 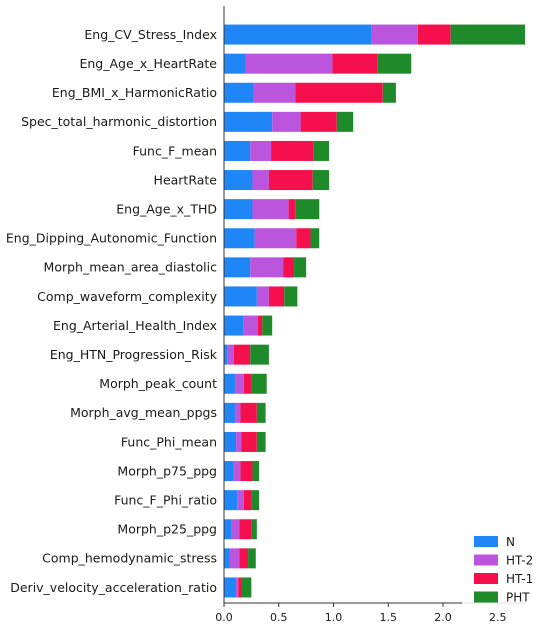 I want to click on y-tick-label: Eng_Arterial_Health_Index, so click(x=135, y=325).